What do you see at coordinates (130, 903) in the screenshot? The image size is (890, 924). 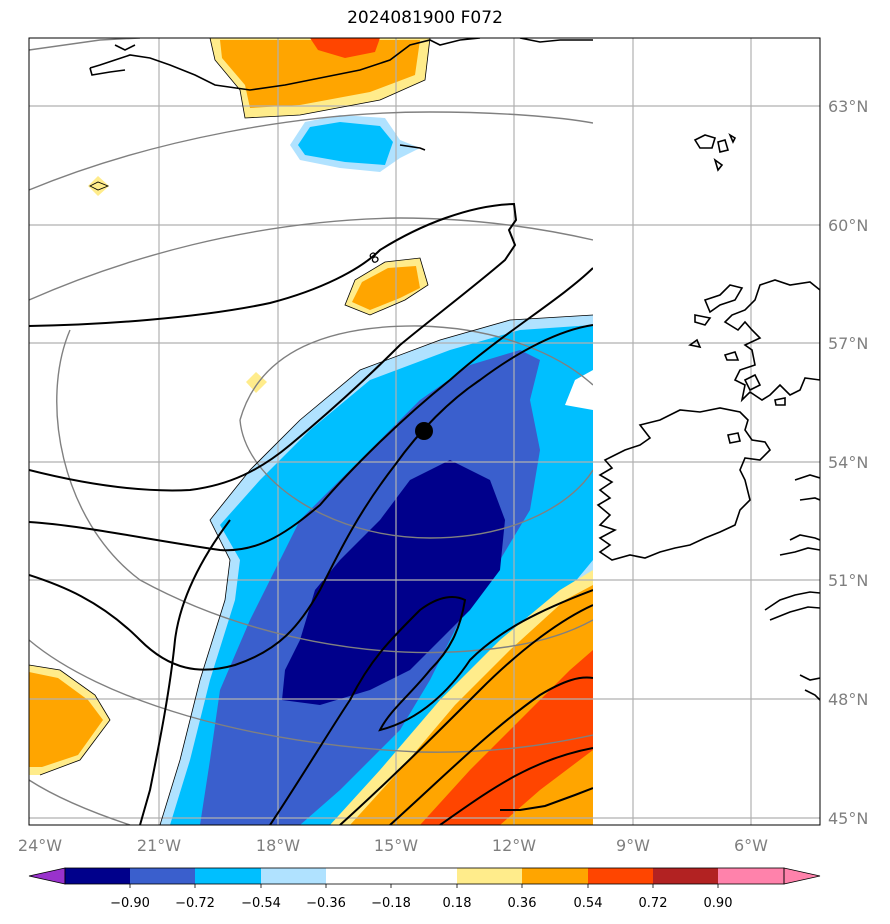 I see `colorbar-tick: −0.90` at bounding box center [130, 903].